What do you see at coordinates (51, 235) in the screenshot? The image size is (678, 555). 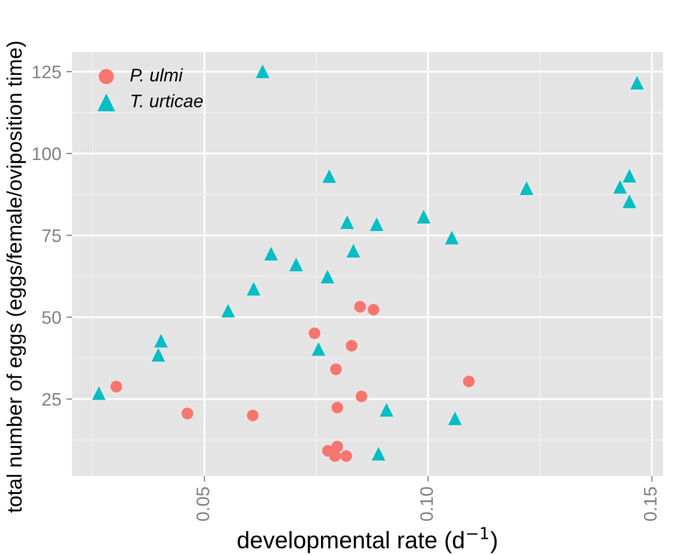 I see `y-tick-label: 75` at bounding box center [51, 235].